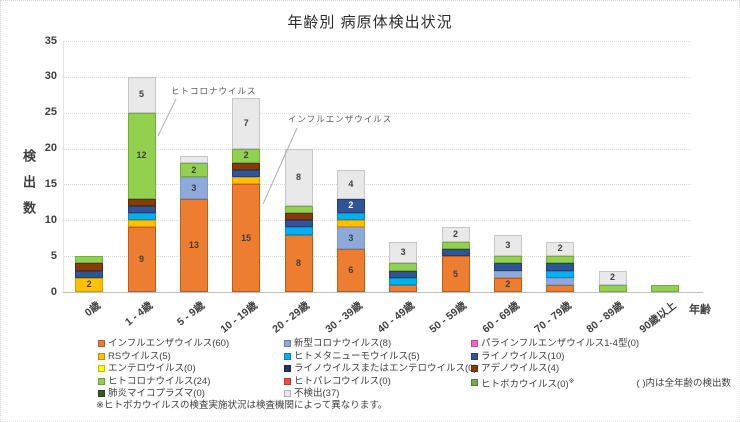 The image size is (740, 422). What do you see at coordinates (517, 356) in the screenshot?
I see `legend-item-ライノウイルス: ライノウイルス(10)` at bounding box center [517, 356].